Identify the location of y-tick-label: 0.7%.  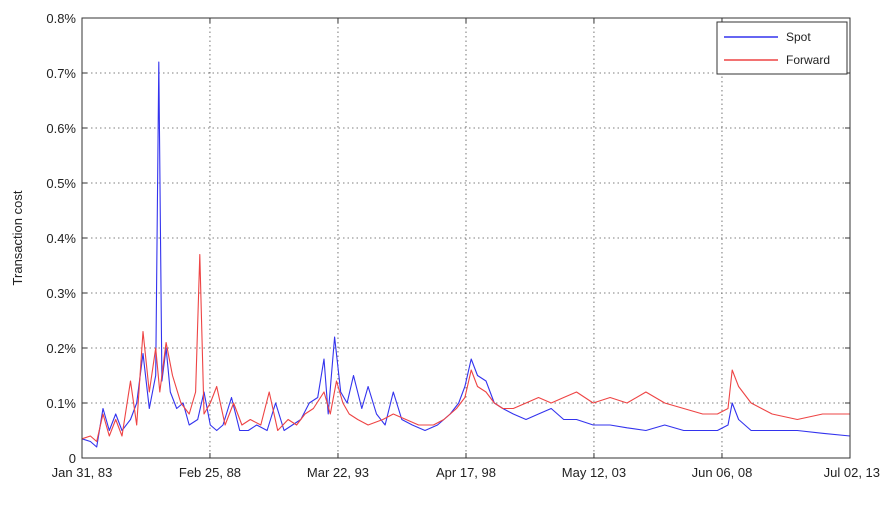
(61, 73).